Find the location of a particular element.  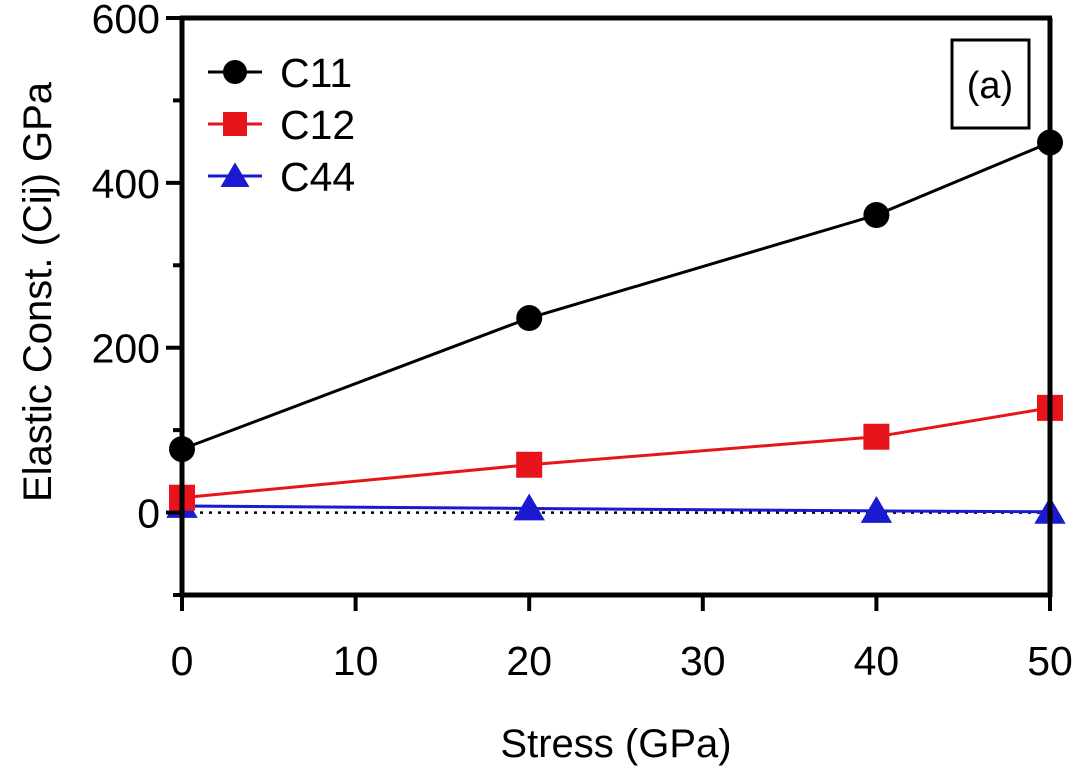

y-axis-title: Elastic Const. (Cij) GPa is located at coordinates (38, 291).